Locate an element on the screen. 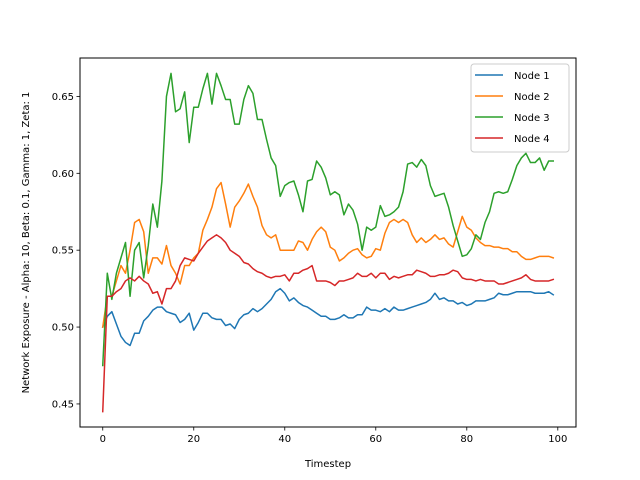  x-axis-label: Timestep is located at coordinates (327, 464).